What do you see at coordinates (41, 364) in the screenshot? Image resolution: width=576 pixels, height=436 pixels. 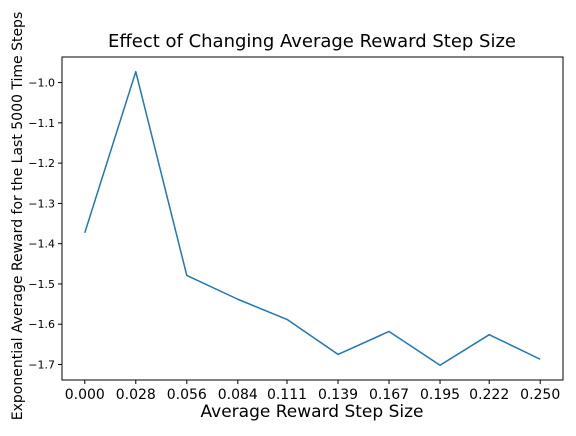 I see `y-tick-label: −1.7` at bounding box center [41, 364].